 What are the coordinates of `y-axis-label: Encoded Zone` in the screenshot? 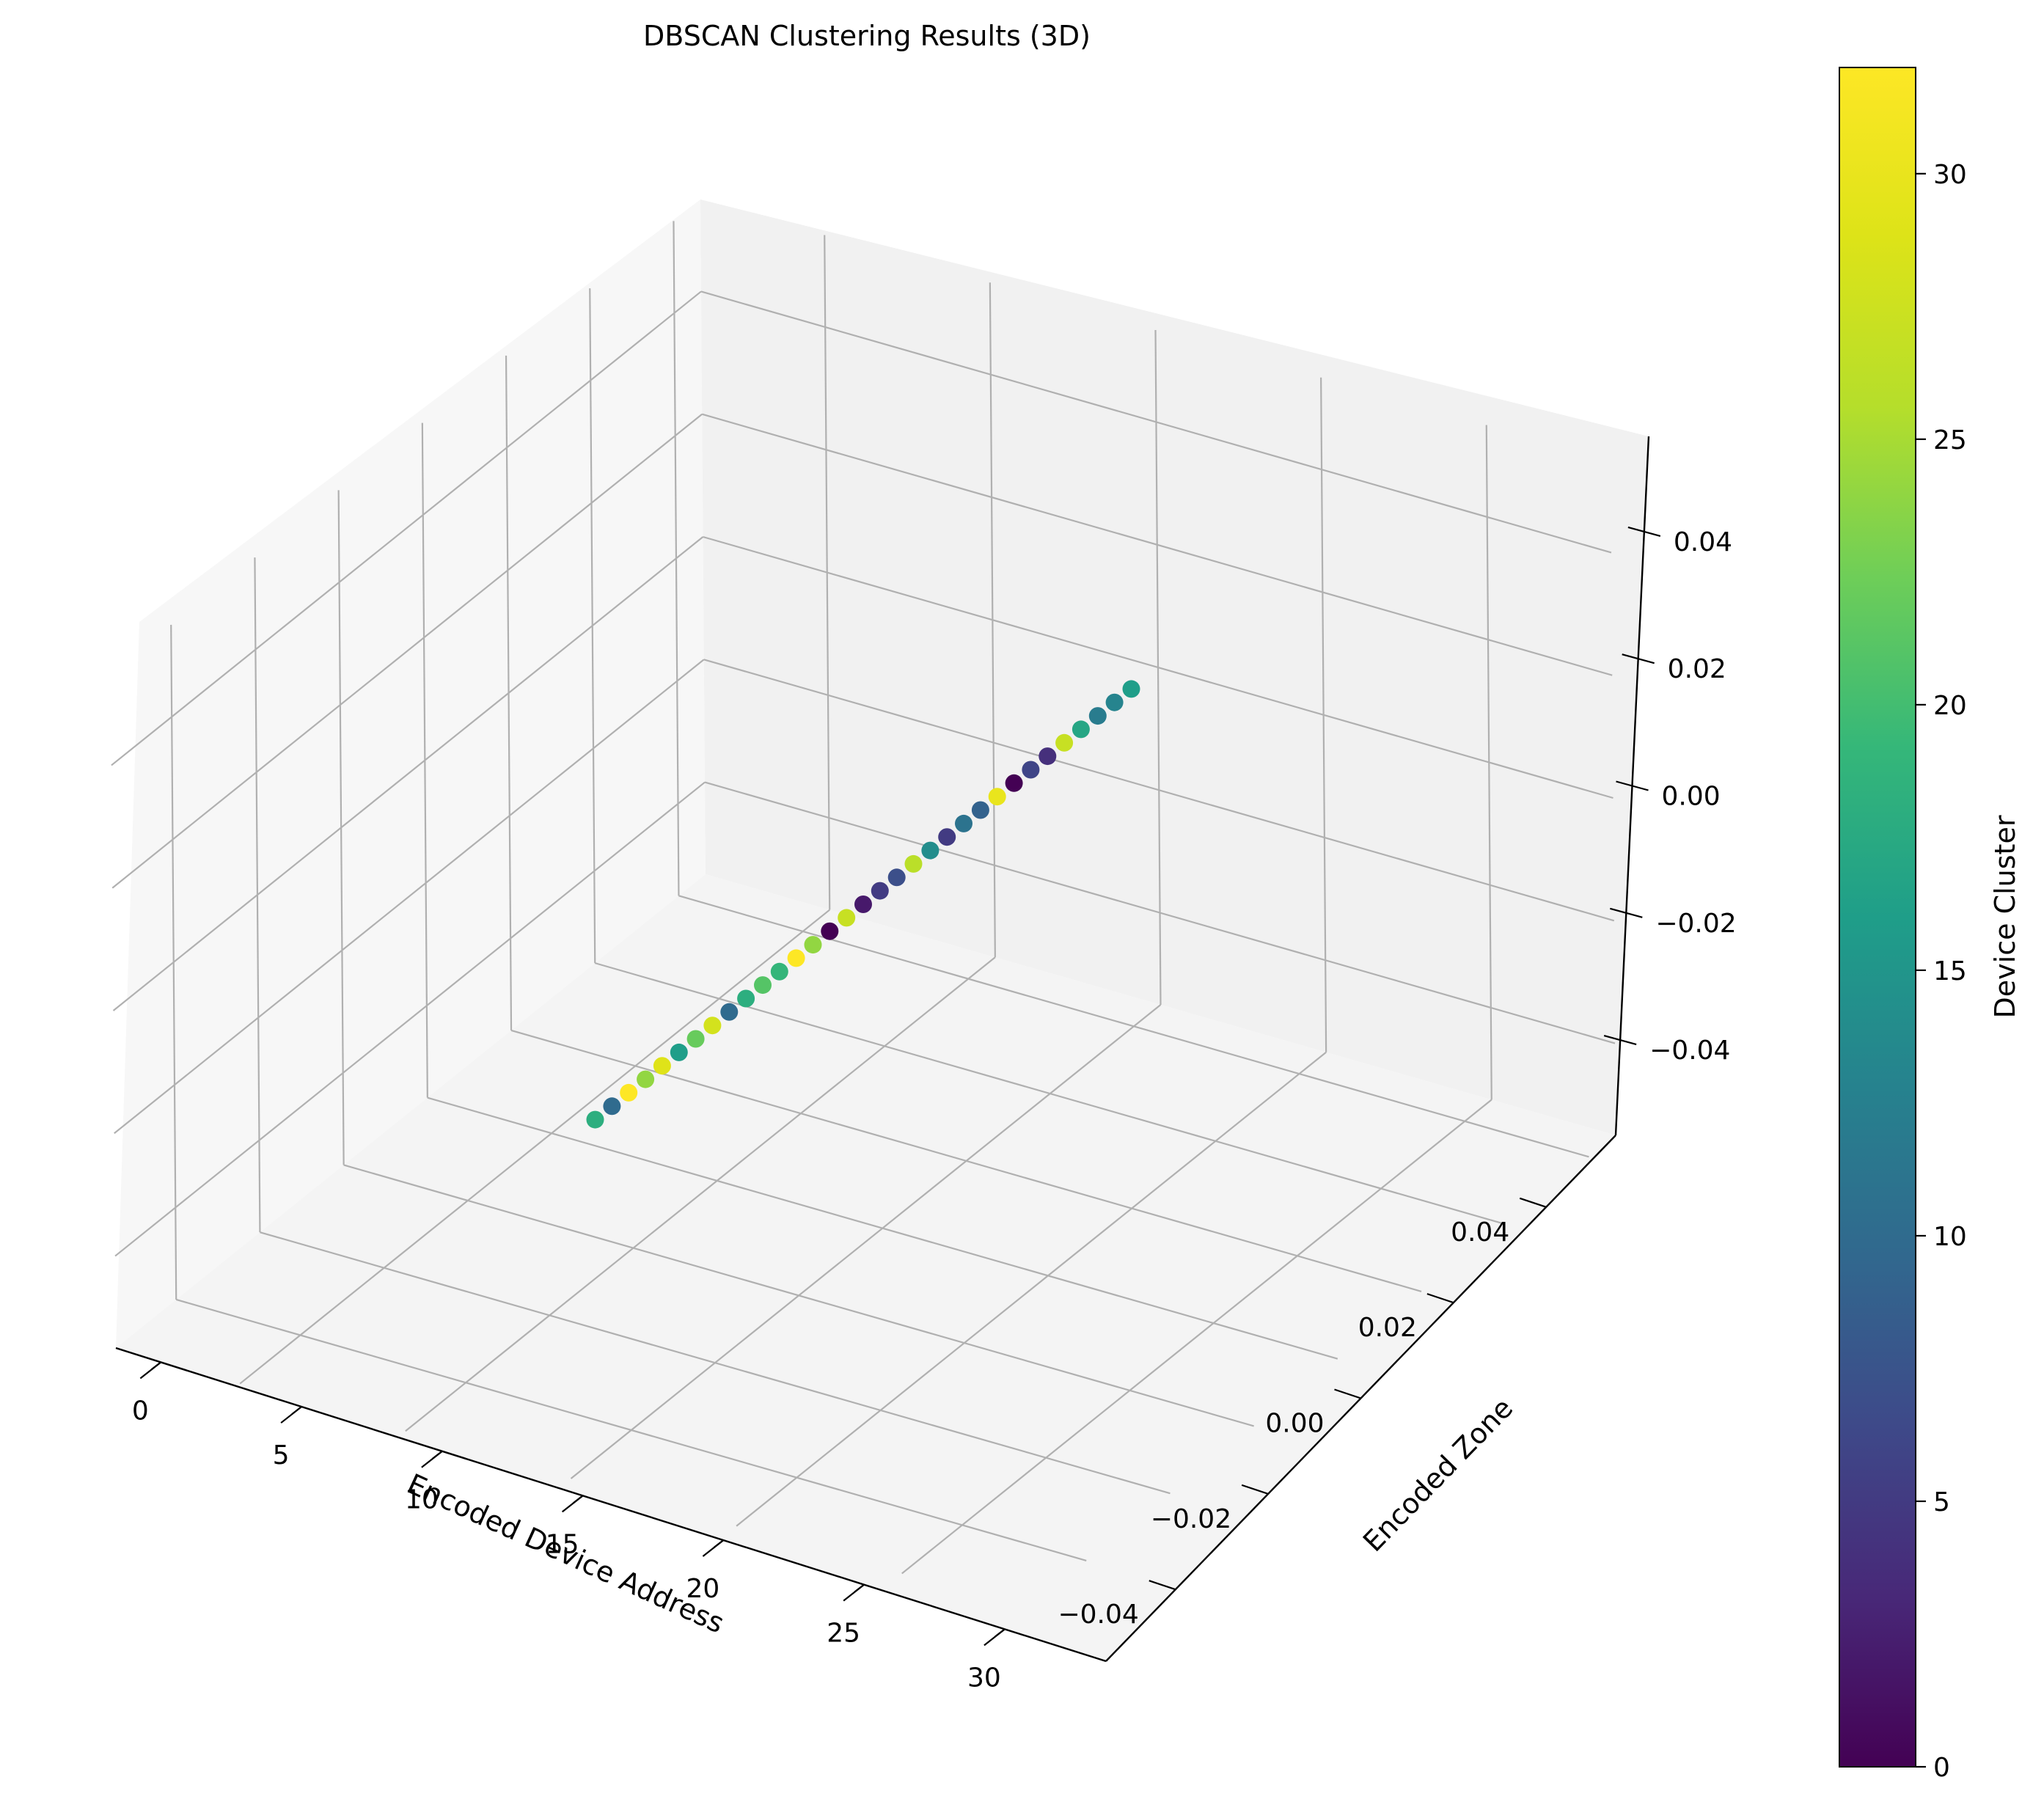 It's located at (1438, 1475).